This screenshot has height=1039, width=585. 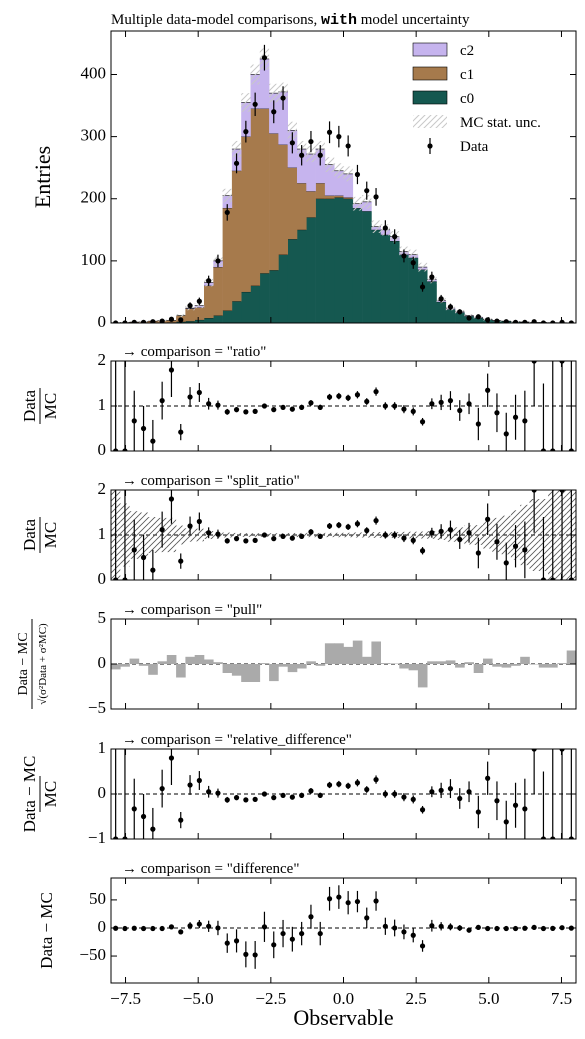 I want to click on y-axis-label: Data − MC MC, so click(x=40, y=794).